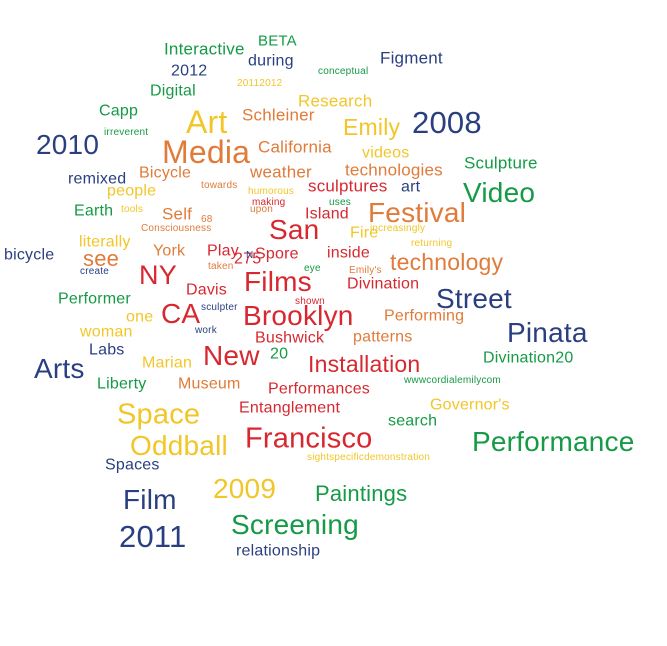 The height and width of the screenshot is (646, 667). I want to click on cloud-word: York, so click(169, 251).